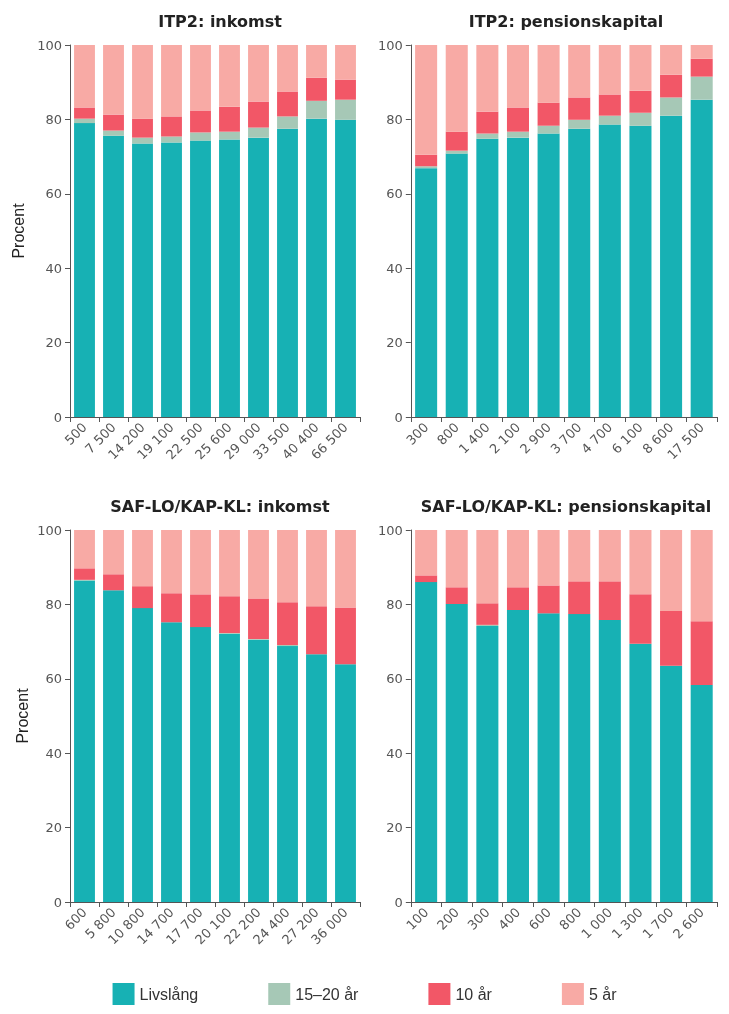  Describe the element at coordinates (603, 994) in the screenshot. I see `legend-label: 5 år` at that location.